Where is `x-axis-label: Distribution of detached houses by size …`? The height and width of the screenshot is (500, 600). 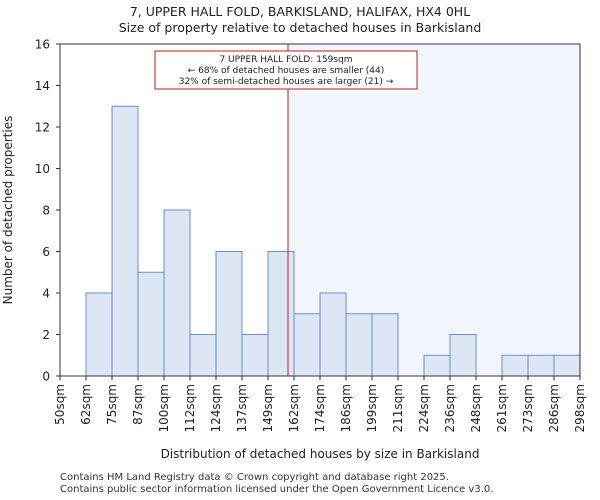
x-axis-label: Distribution of detached houses by size … is located at coordinates (320, 454).